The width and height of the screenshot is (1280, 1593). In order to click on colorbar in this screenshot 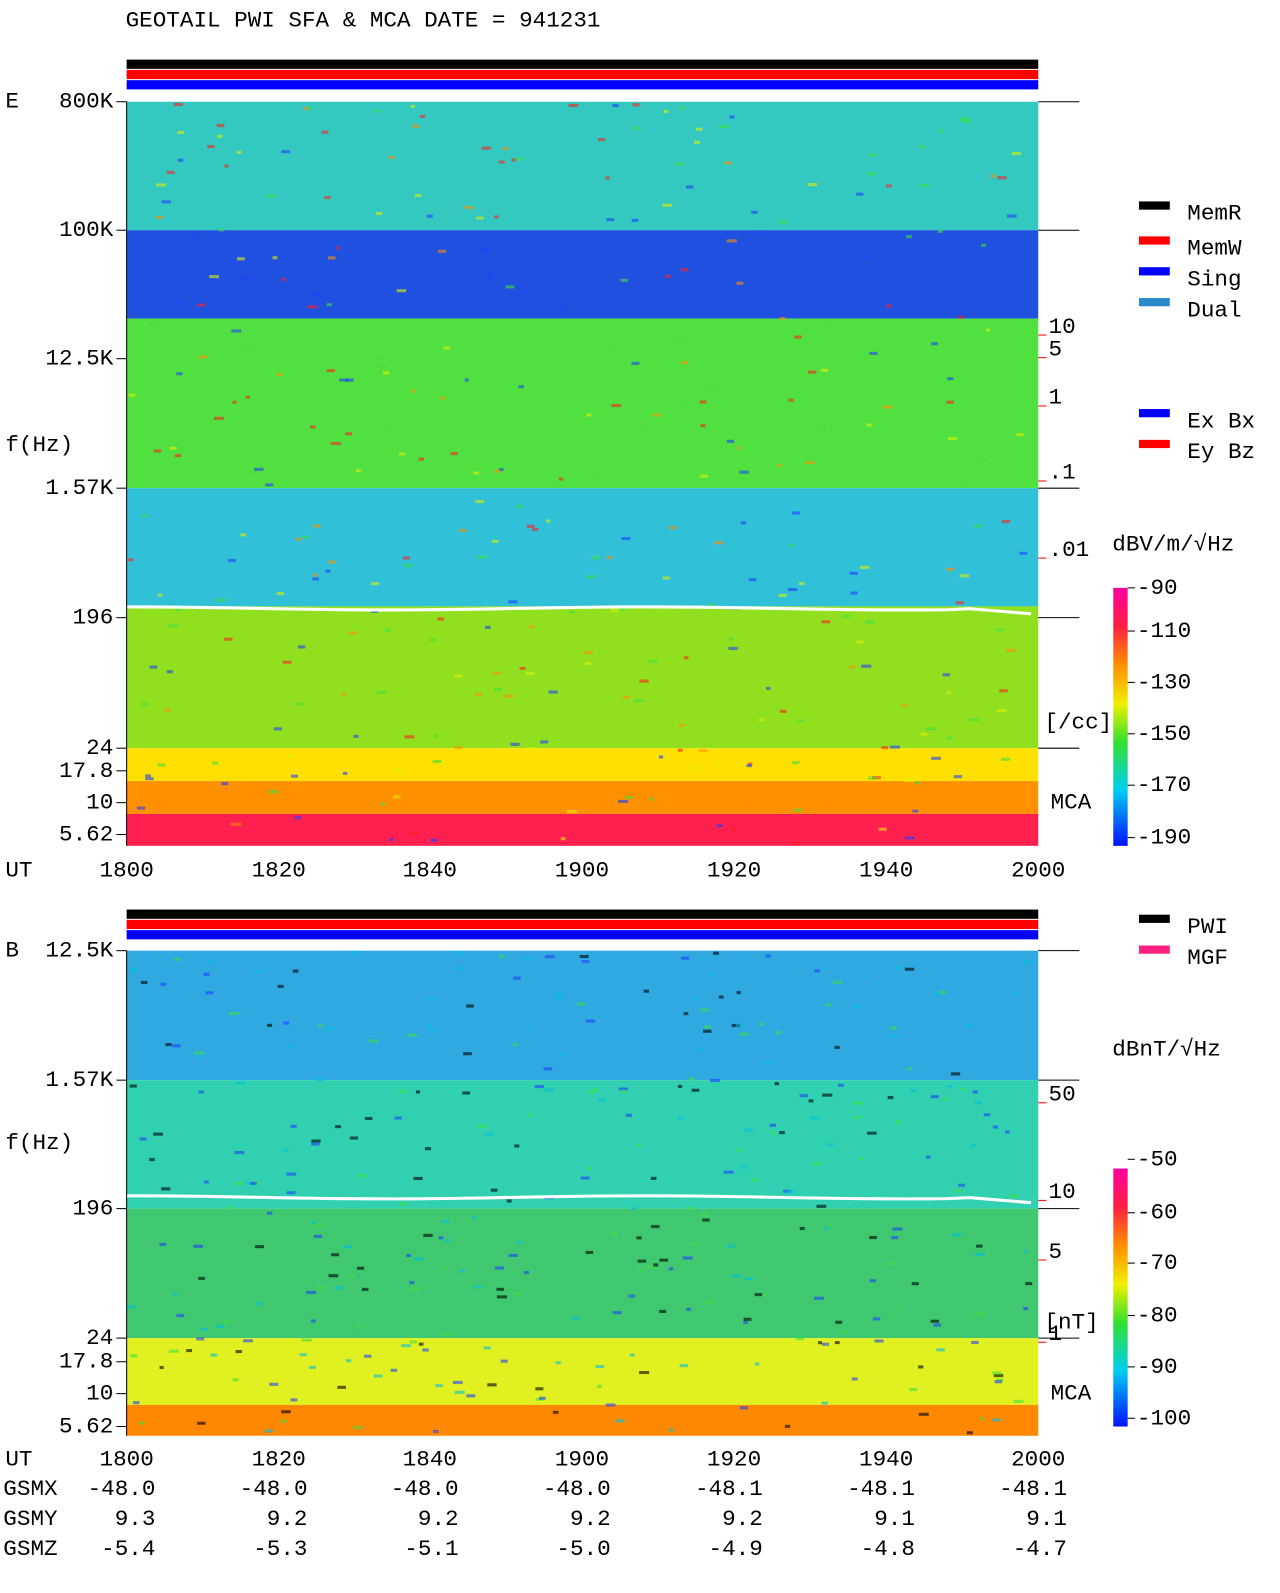, I will do `click(1120, 716)`.